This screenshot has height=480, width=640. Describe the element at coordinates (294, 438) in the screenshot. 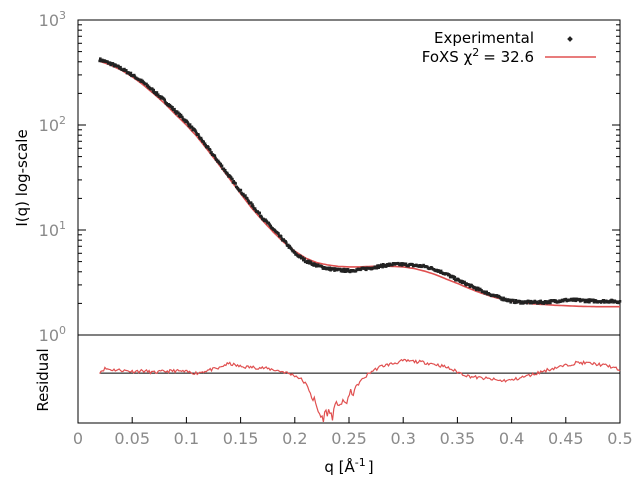

I see `x-tick-label: 0.2` at that location.